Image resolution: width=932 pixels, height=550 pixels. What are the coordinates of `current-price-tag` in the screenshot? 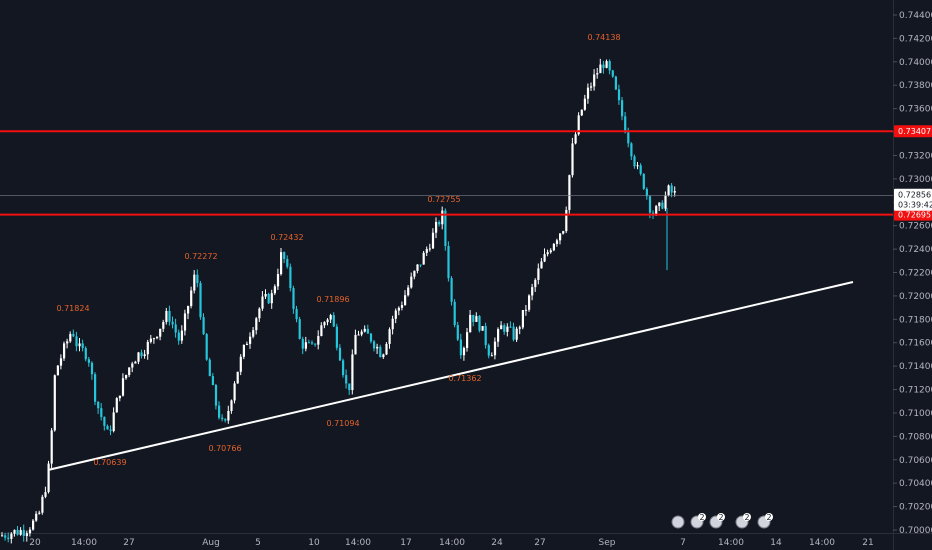 It's located at (913, 199).